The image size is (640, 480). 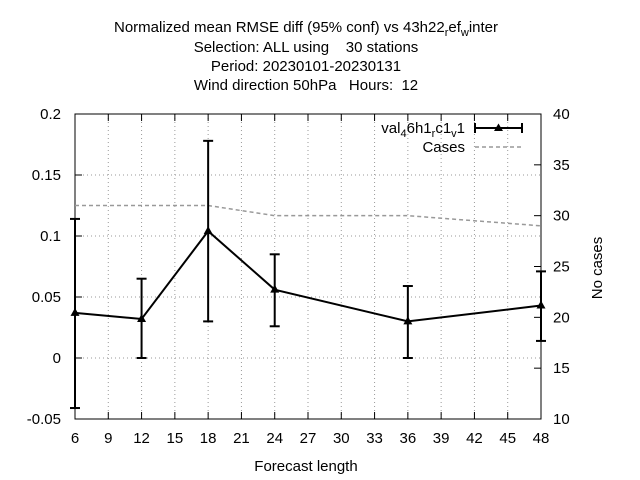 I want to click on val-series-line, so click(x=308, y=276).